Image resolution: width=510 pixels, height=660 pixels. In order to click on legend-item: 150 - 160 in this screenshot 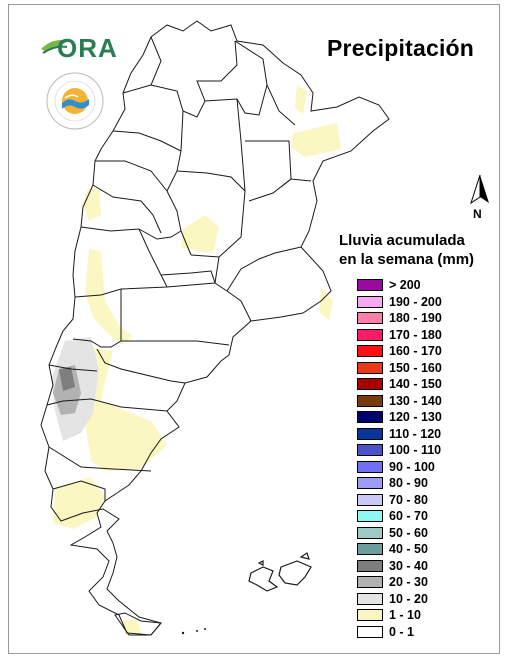, I will do `click(427, 368)`.